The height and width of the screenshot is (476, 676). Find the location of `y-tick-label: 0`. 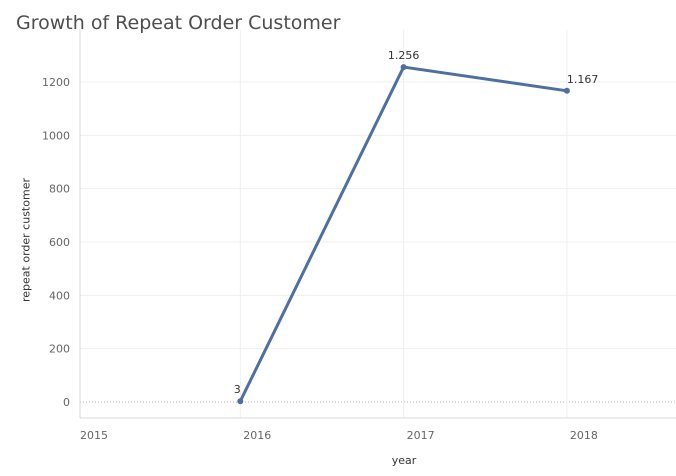

y-tick-label: 0 is located at coordinates (66, 402).